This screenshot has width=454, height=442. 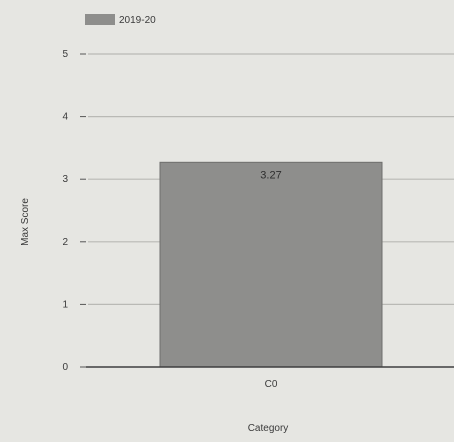 I want to click on y-axis-title: Max Score, so click(x=25, y=222).